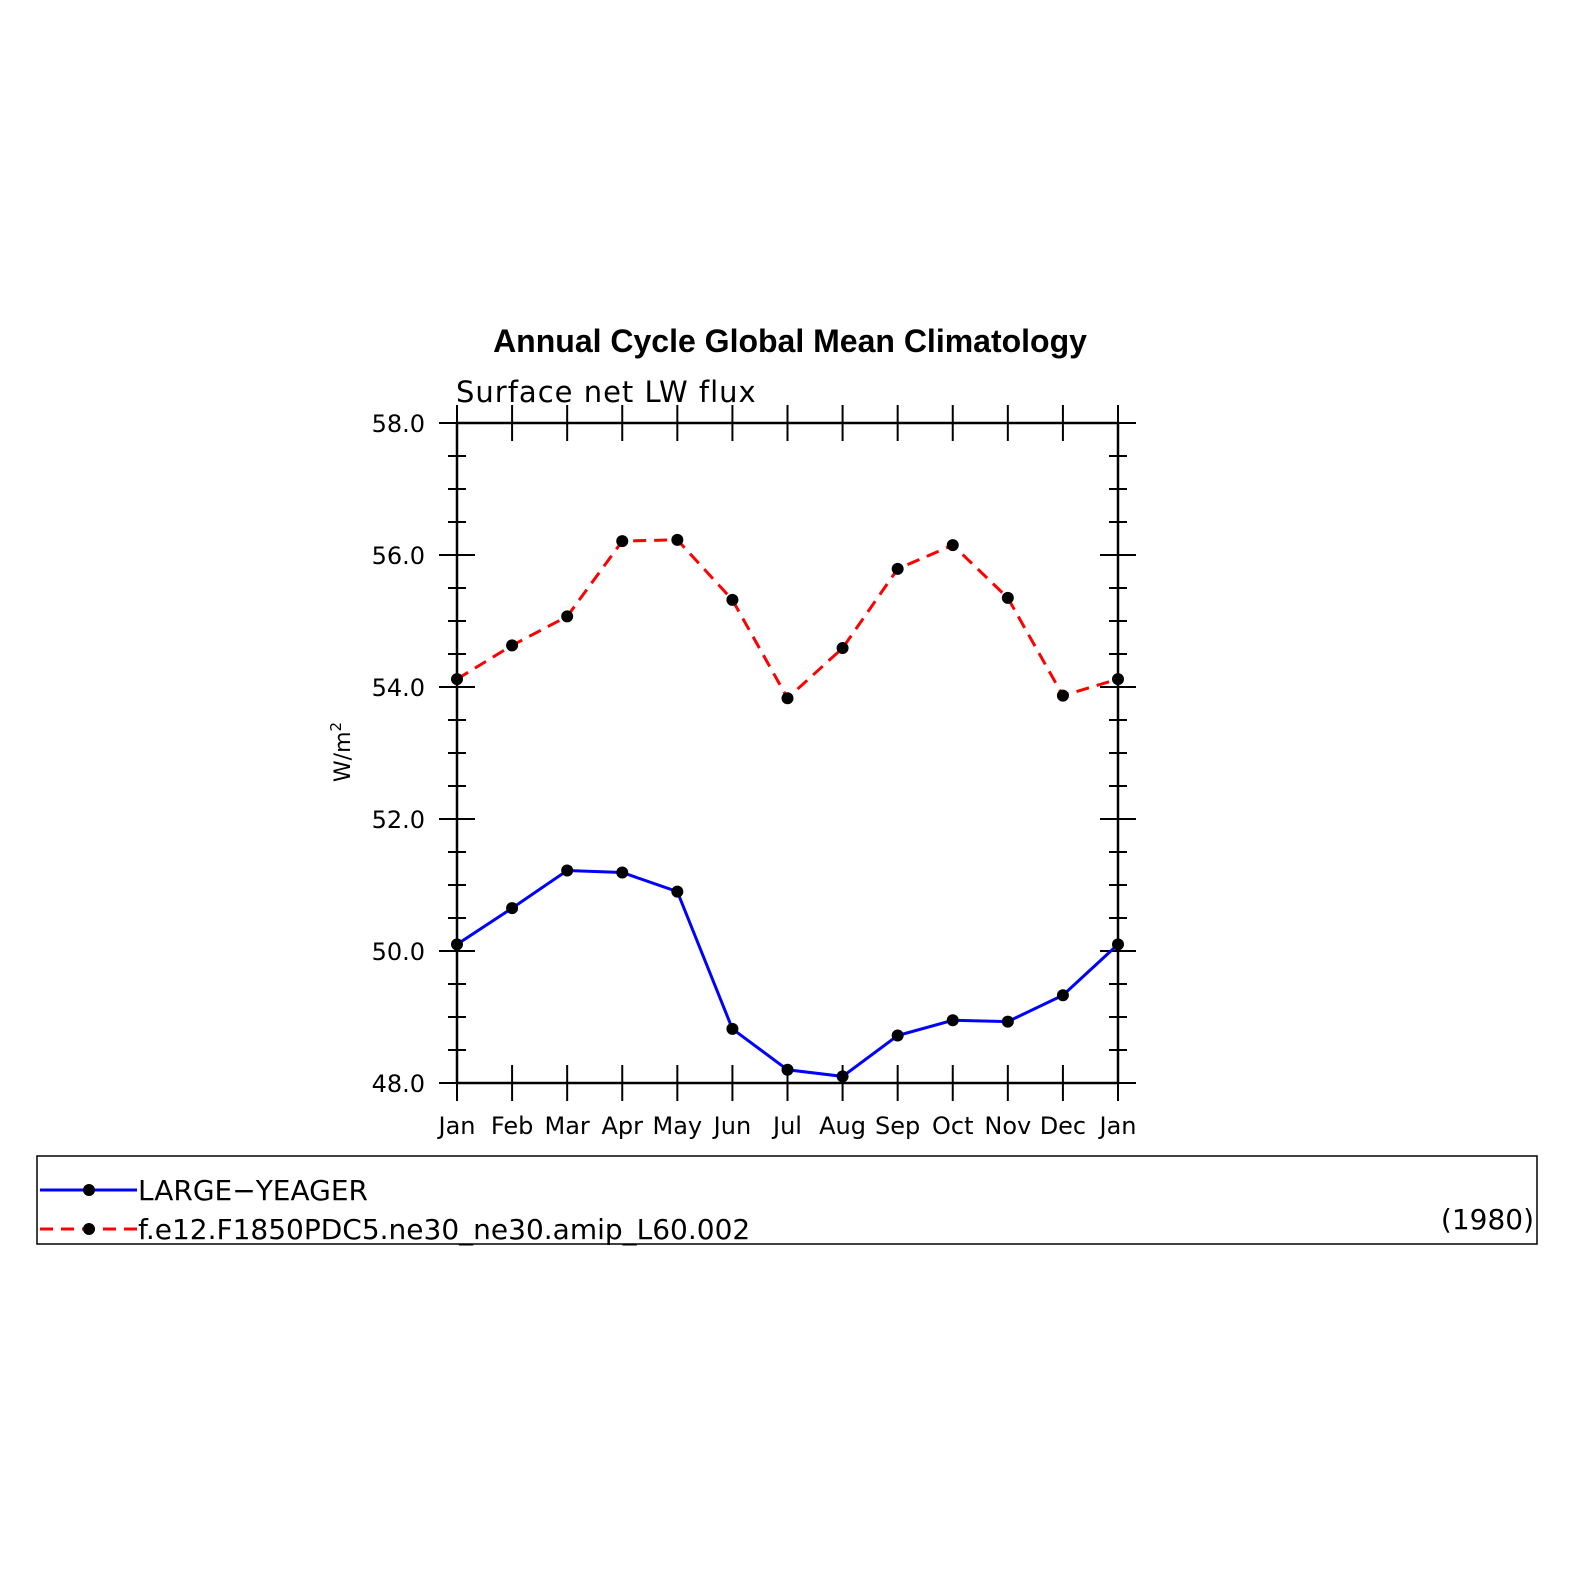  Describe the element at coordinates (1007, 1126) in the screenshot. I see `x-tick-label: Nov` at that location.